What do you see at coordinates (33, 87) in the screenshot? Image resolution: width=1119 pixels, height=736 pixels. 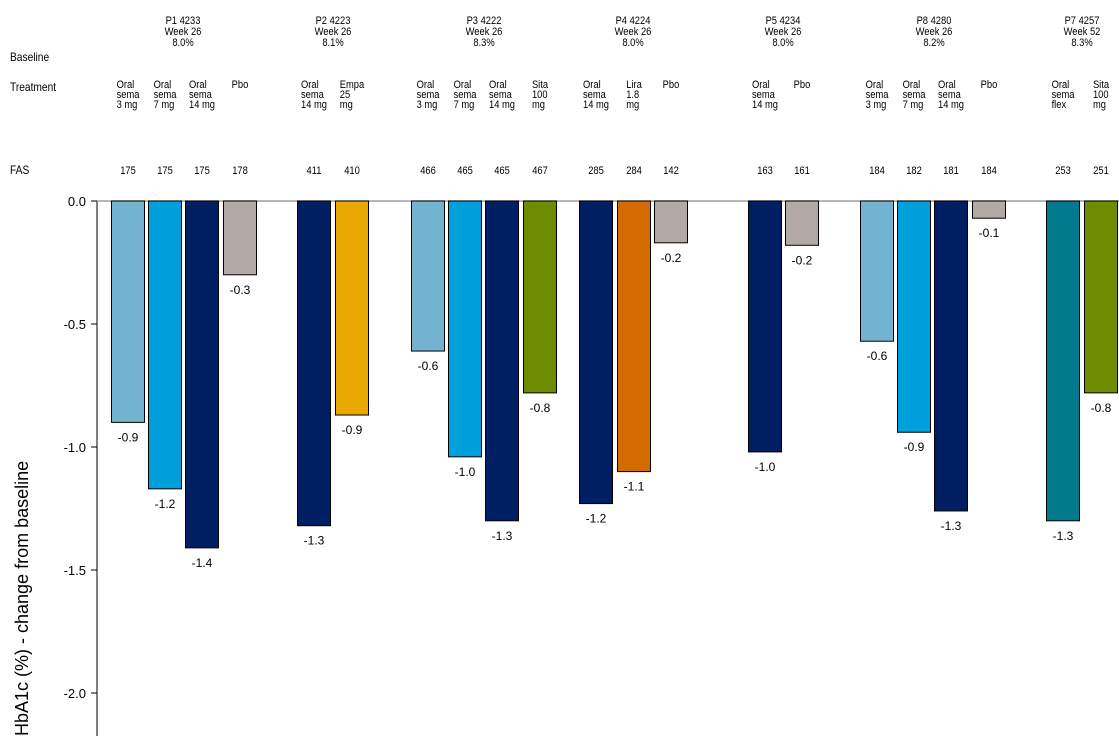 I see `treatment-row-label: Treatment` at bounding box center [33, 87].